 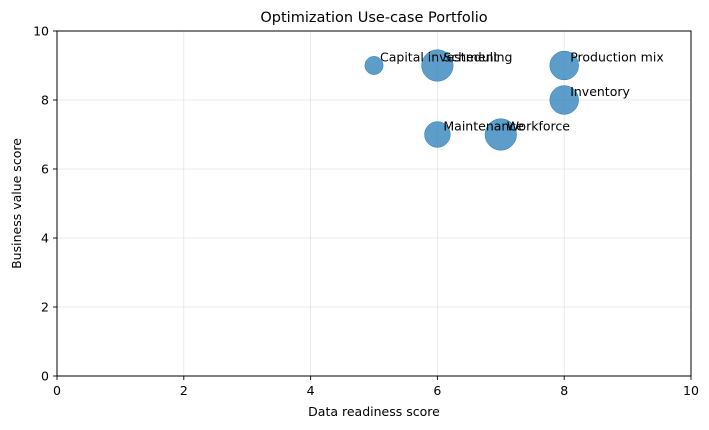 I want to click on chart-title: Optimization Use-case Portfolio, so click(x=373, y=18).